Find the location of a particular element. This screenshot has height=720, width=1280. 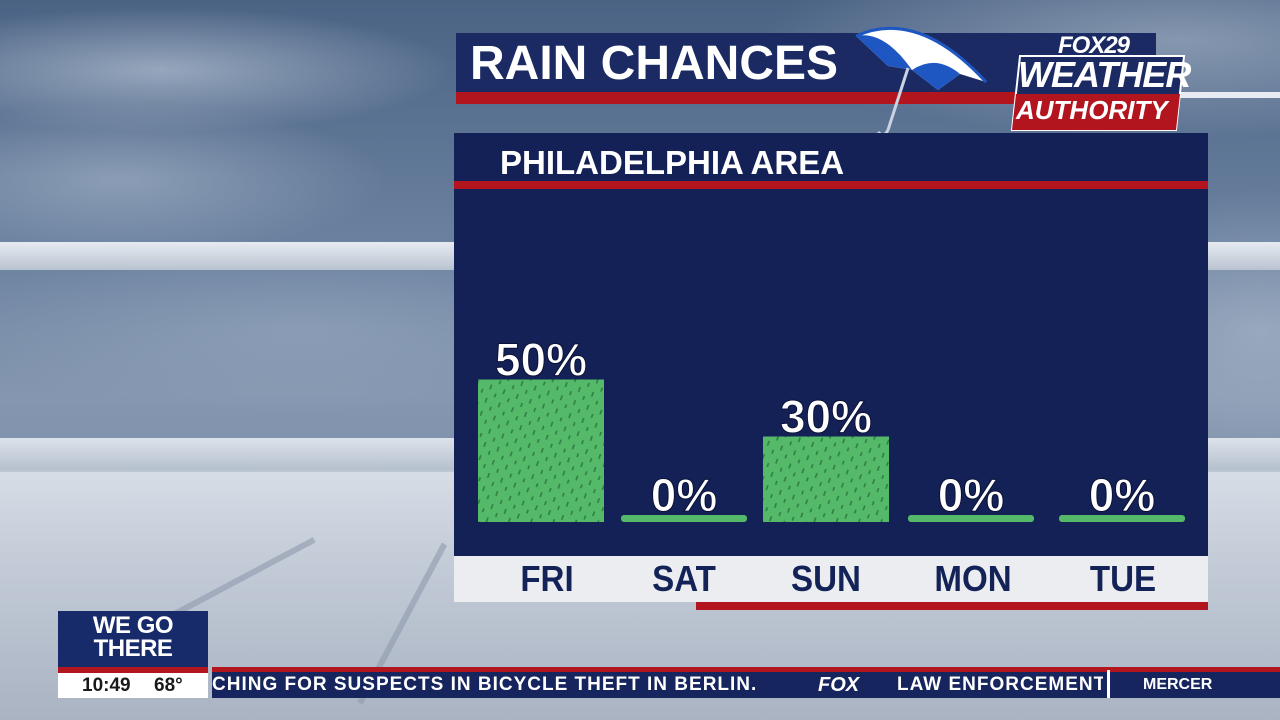

day-label-tue: TUE is located at coordinates (1123, 578).